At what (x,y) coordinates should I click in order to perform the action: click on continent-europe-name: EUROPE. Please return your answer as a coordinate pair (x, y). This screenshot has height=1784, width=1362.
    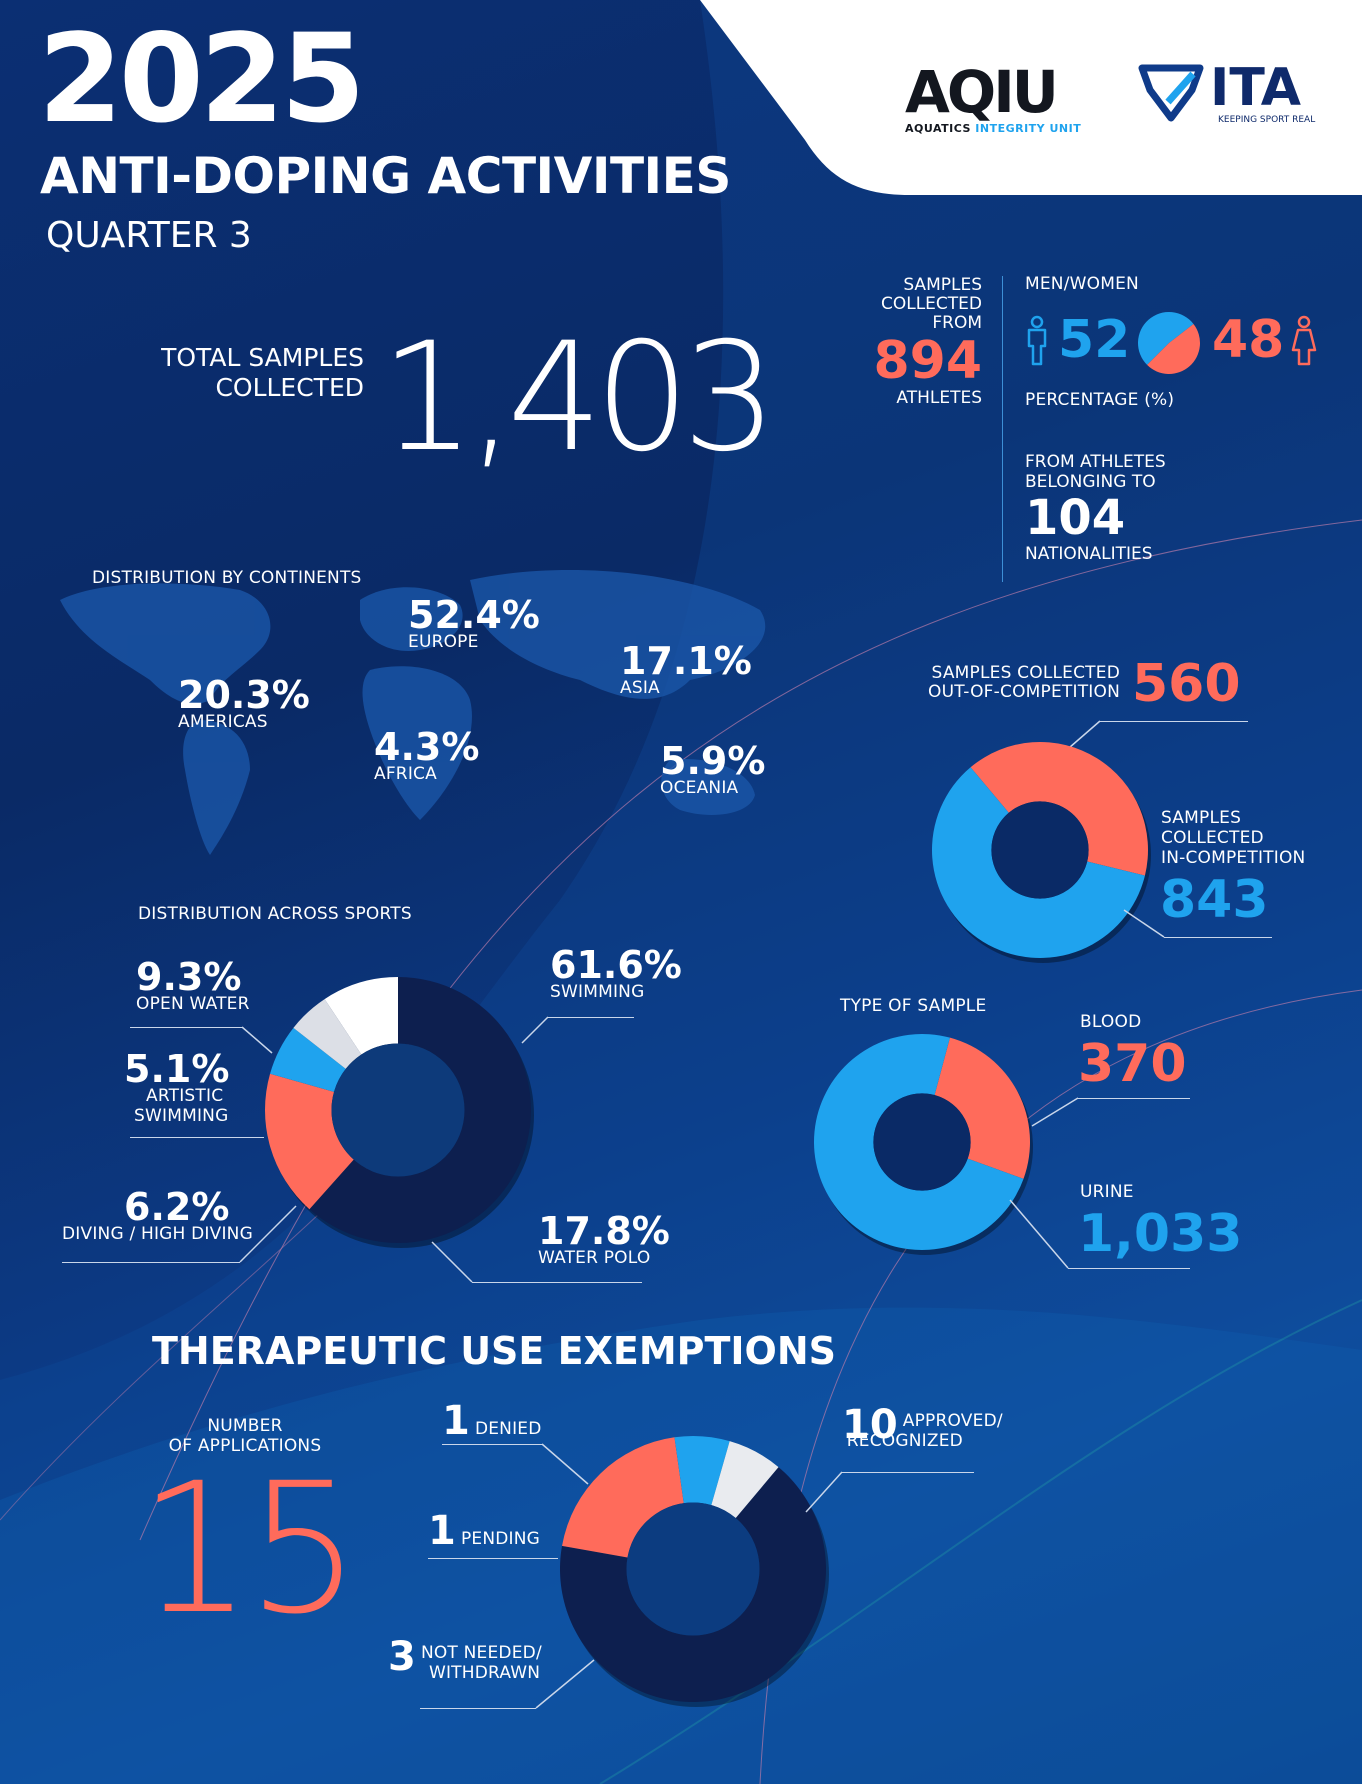
    Looking at the image, I should click on (443, 642).